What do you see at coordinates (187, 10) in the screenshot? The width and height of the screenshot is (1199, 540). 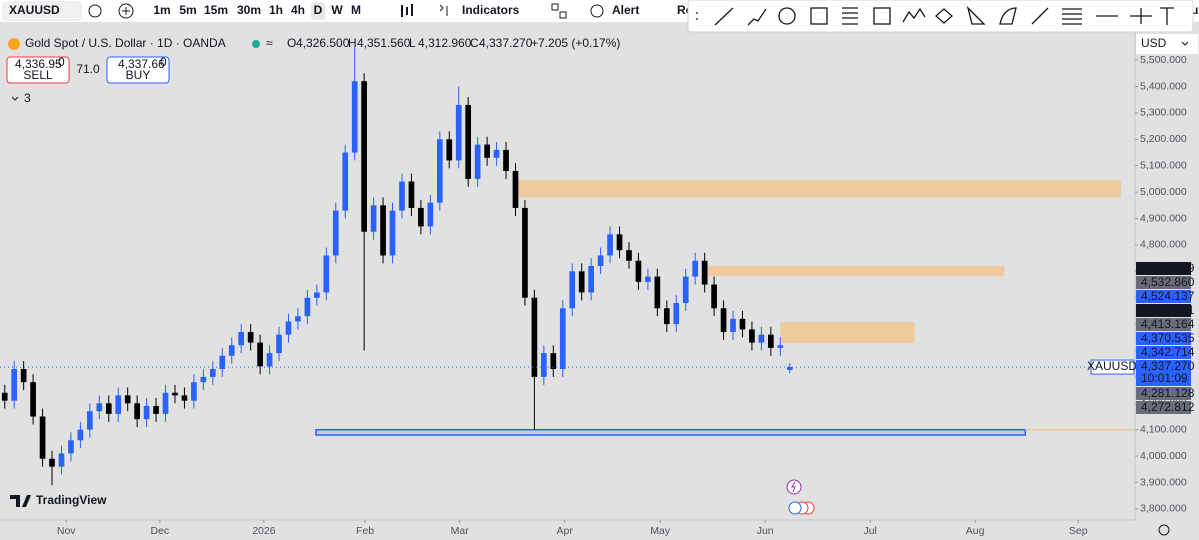 I see `interval: 5m` at bounding box center [187, 10].